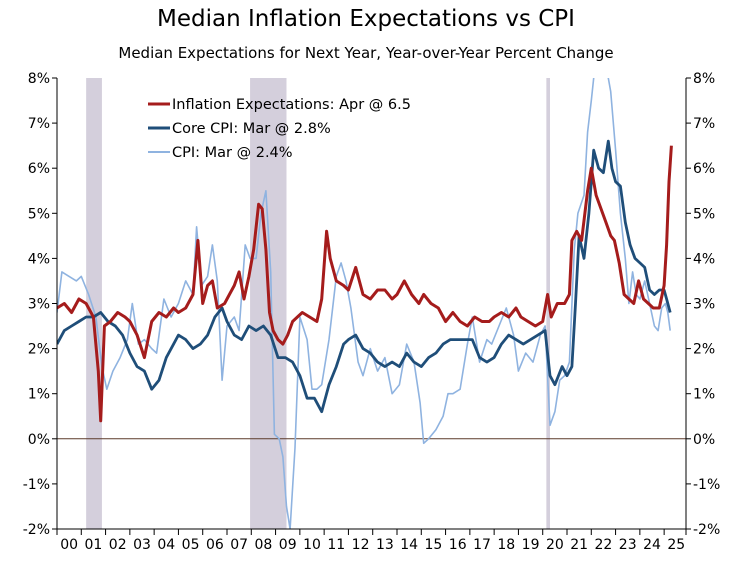 This screenshot has width=732, height=561. What do you see at coordinates (39, 79) in the screenshot?
I see `y-tick-label-left: 8%` at bounding box center [39, 79].